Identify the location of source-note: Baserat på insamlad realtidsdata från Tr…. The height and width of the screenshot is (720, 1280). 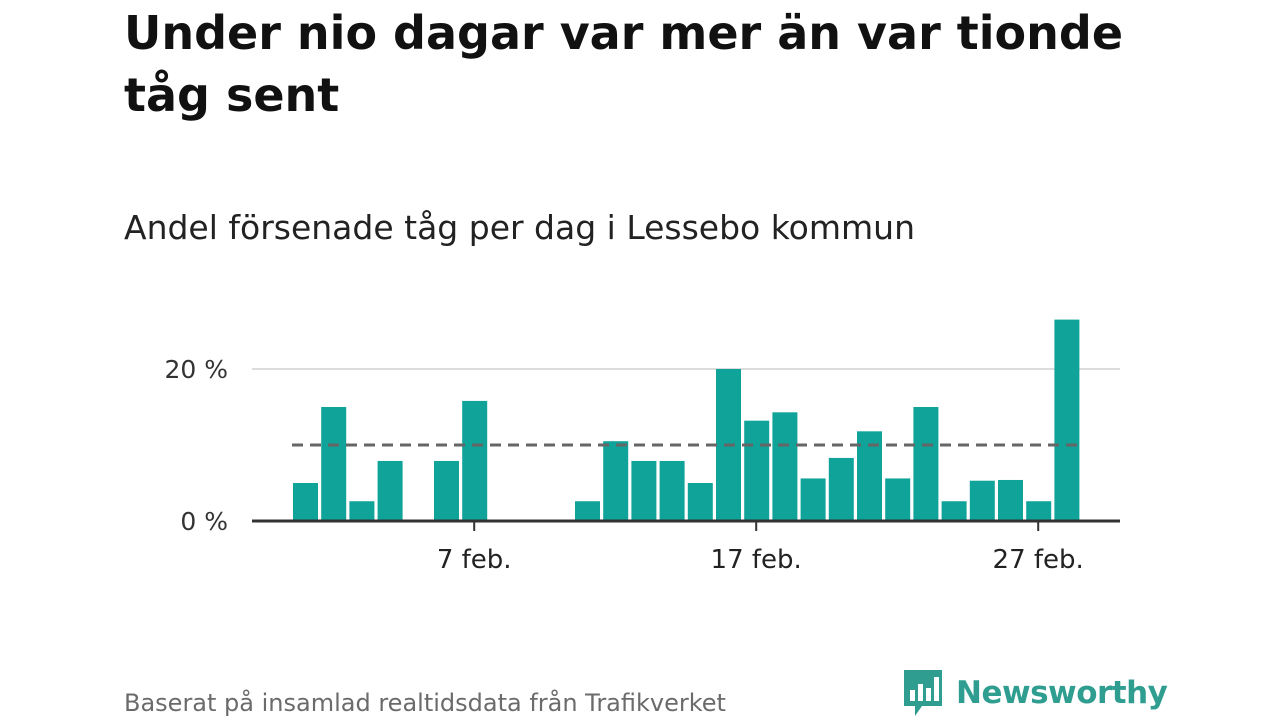
(425, 703).